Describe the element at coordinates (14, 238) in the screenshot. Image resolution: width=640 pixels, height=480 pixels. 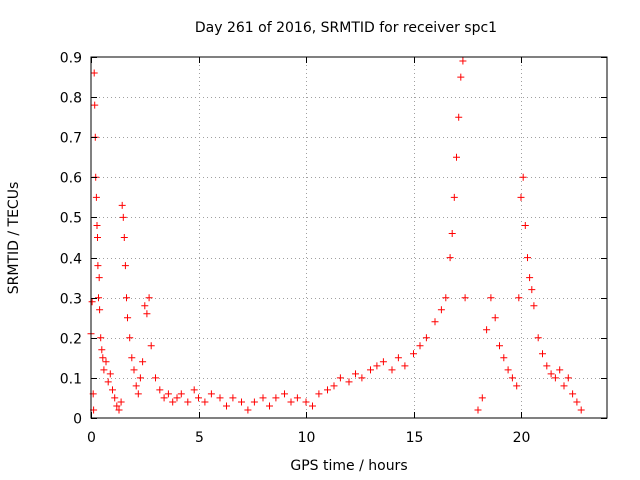
I see `y-axis-label: SRMTID / TECUs` at that location.